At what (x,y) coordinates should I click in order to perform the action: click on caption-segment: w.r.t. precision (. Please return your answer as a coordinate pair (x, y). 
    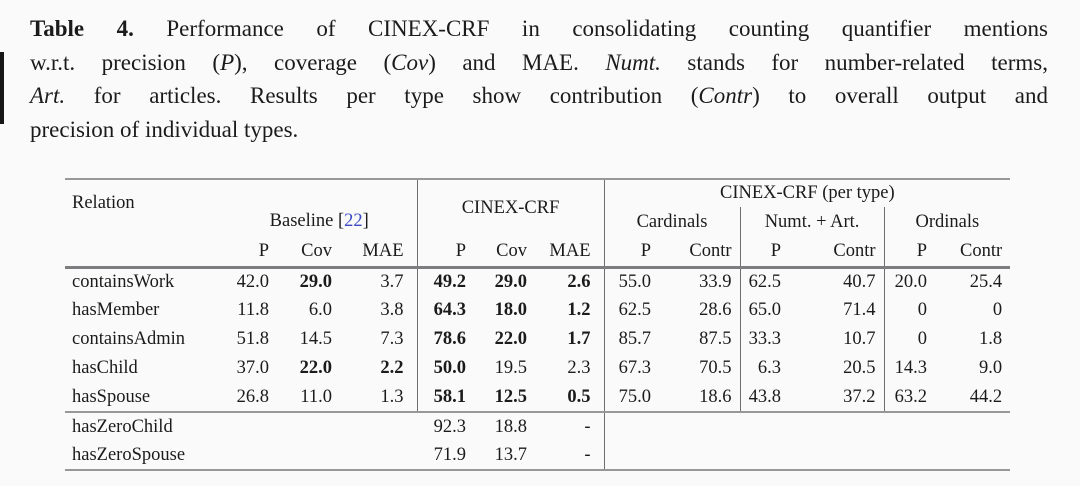
    Looking at the image, I should click on (125, 62).